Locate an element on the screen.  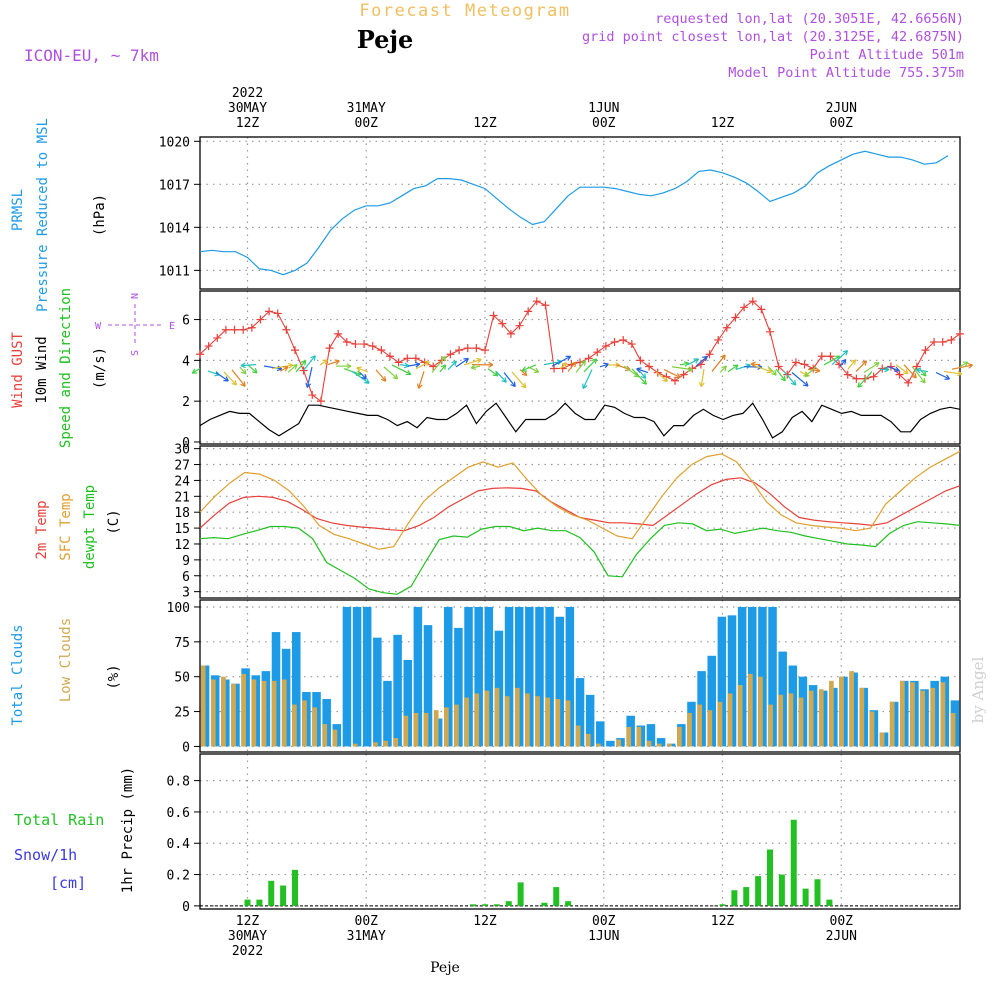
clouds-frame is located at coordinates (580, 676).